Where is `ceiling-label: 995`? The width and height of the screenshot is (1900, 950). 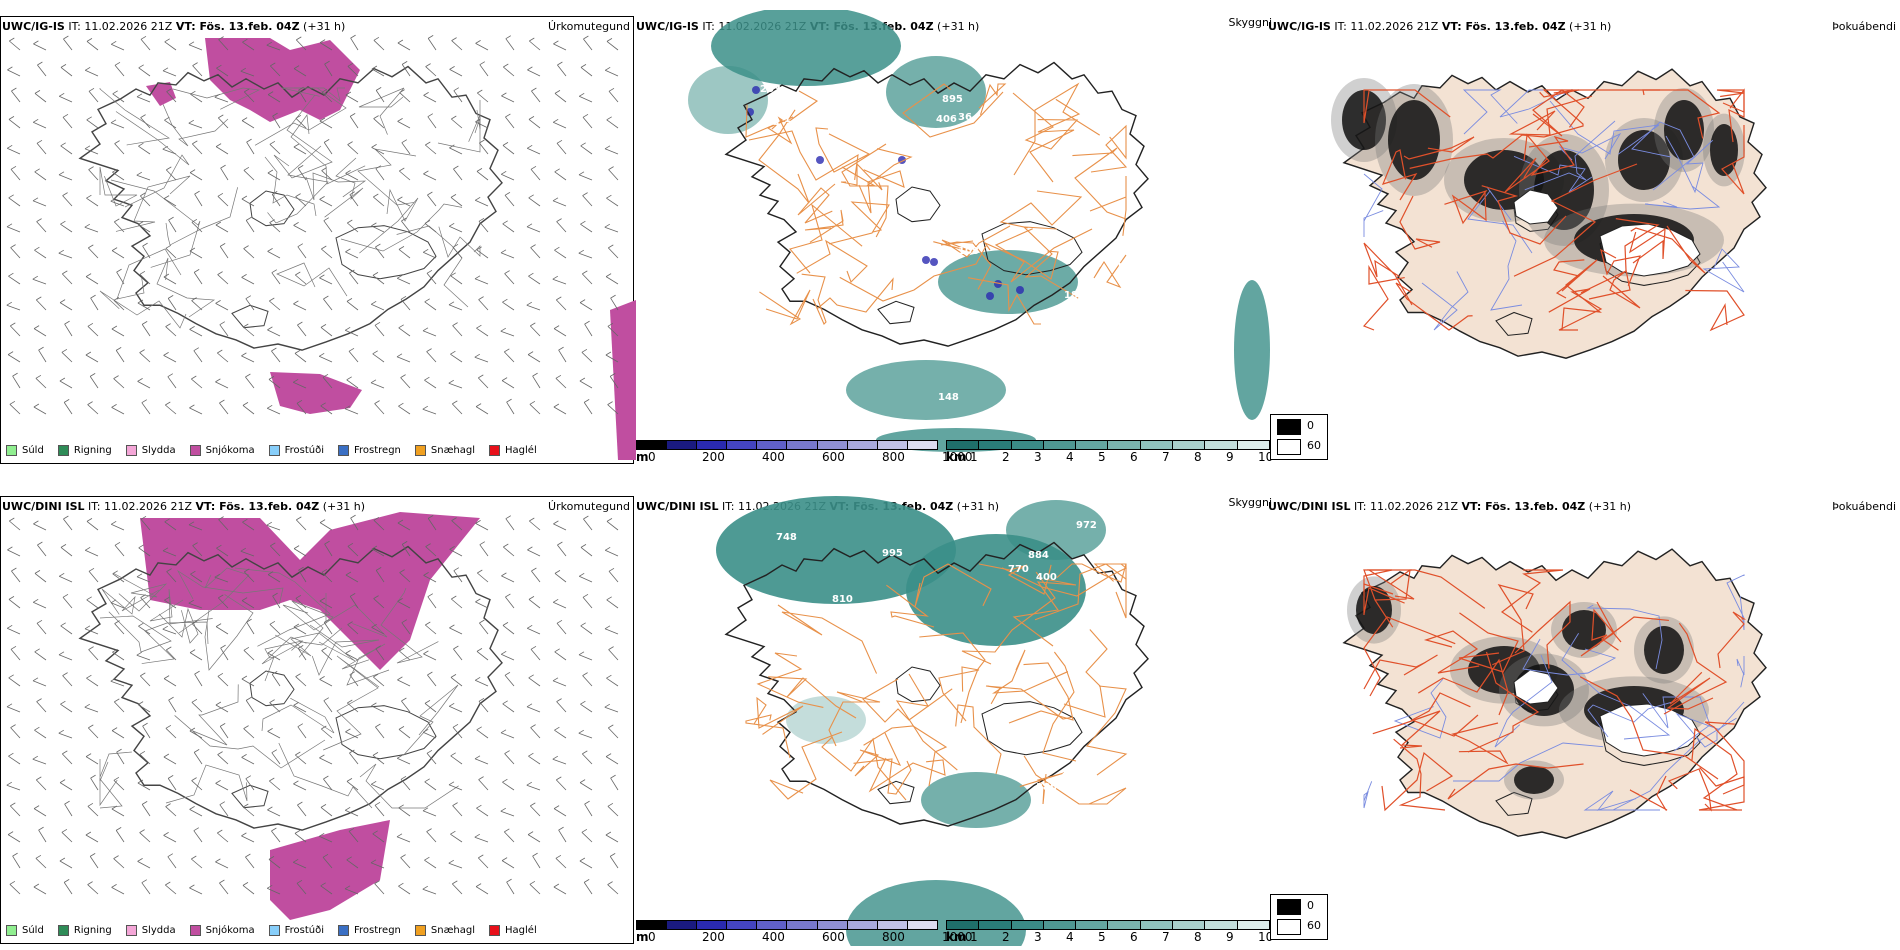 ceiling-label: 995 is located at coordinates (892, 553).